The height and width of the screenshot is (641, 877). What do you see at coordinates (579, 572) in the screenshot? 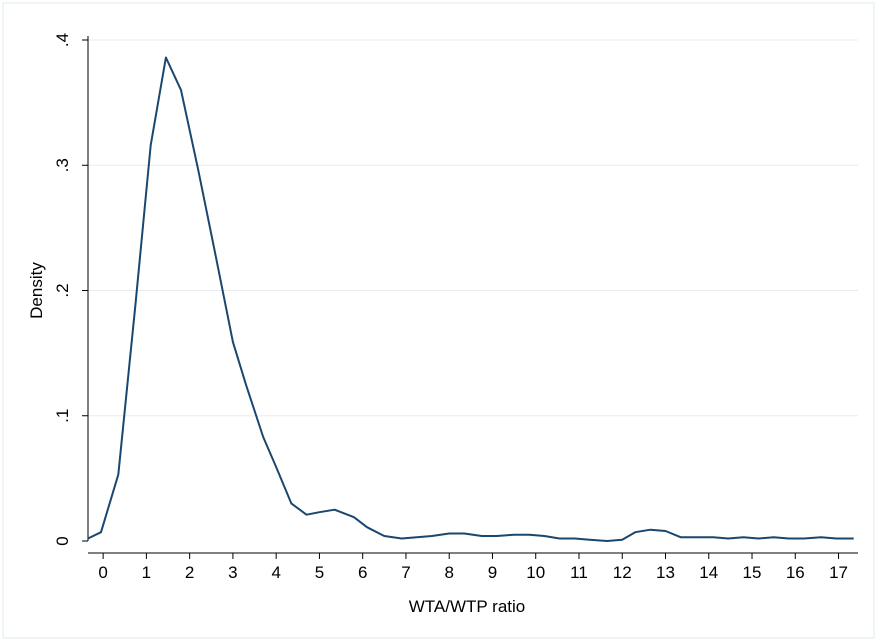
I see `x-tick-label-11: 11` at bounding box center [579, 572].